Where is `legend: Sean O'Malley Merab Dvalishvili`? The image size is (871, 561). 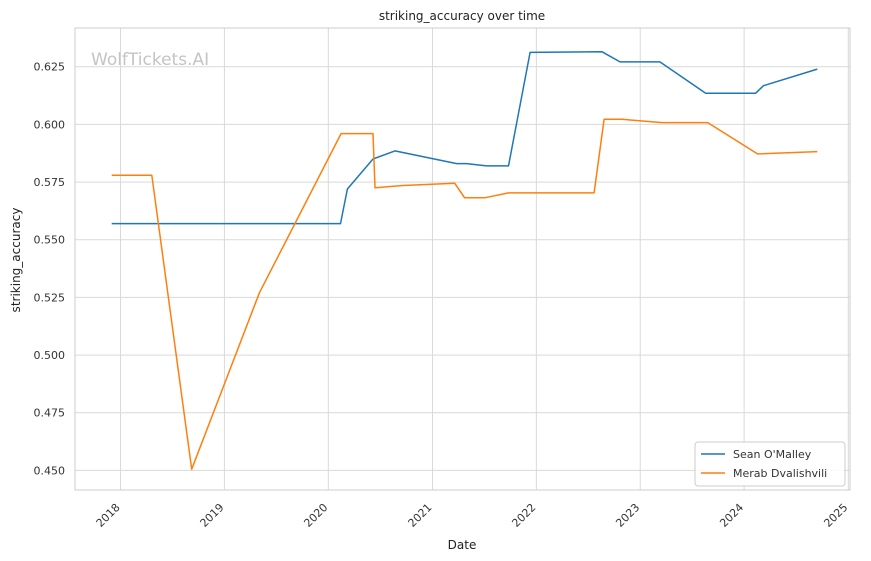
legend: Sean O'Malley Merab Dvalishvili is located at coordinates (770, 464).